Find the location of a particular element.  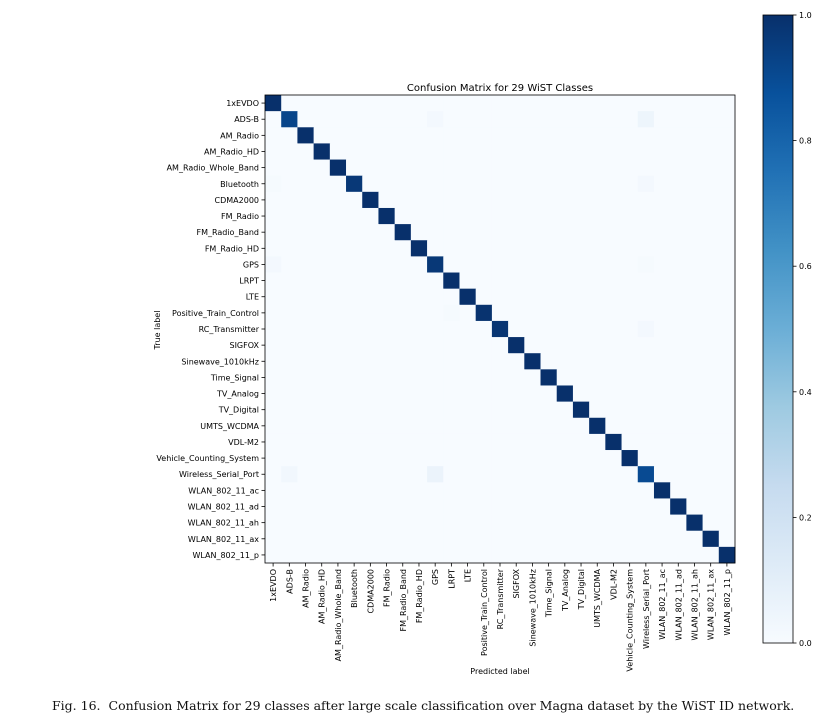

colorbar-ticks: 0.0 0.2 0.4 0.6 0.8 1.0 is located at coordinates (802, 329).